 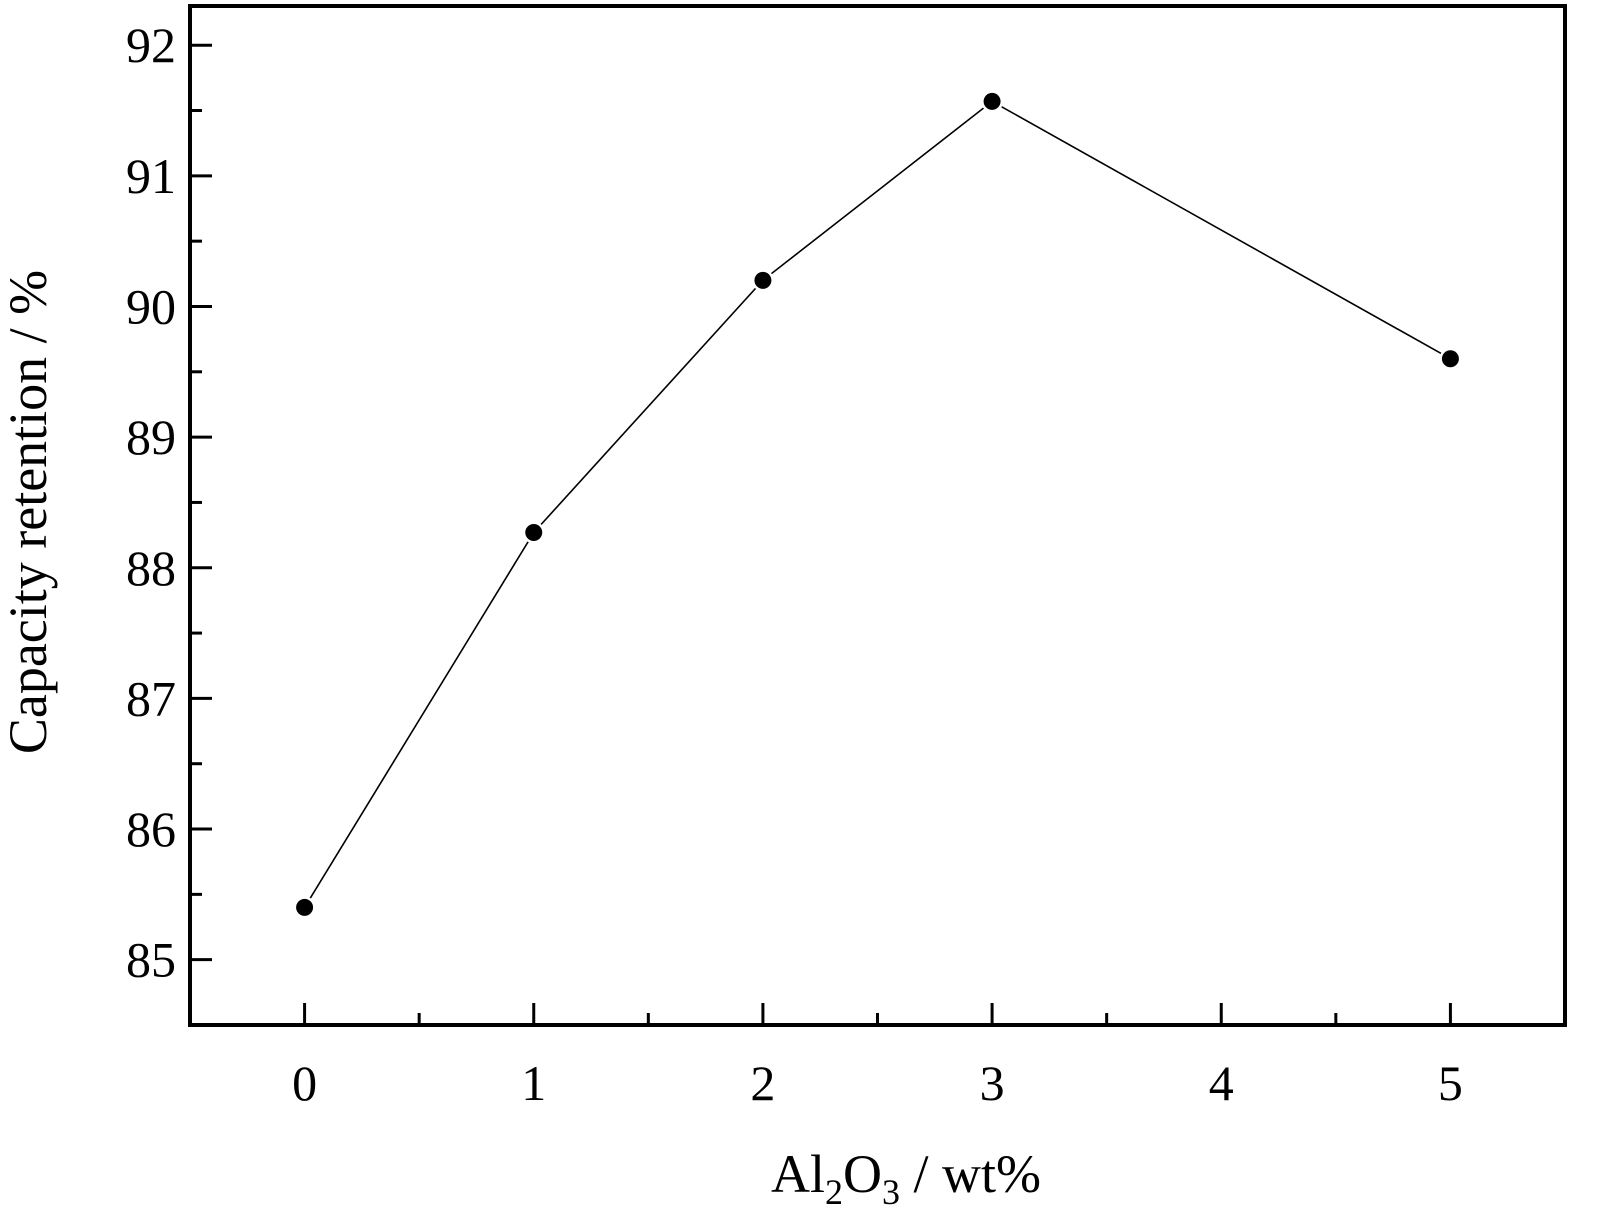 I want to click on x-axis-title-suffix: / wt%, so click(x=970, y=1174).